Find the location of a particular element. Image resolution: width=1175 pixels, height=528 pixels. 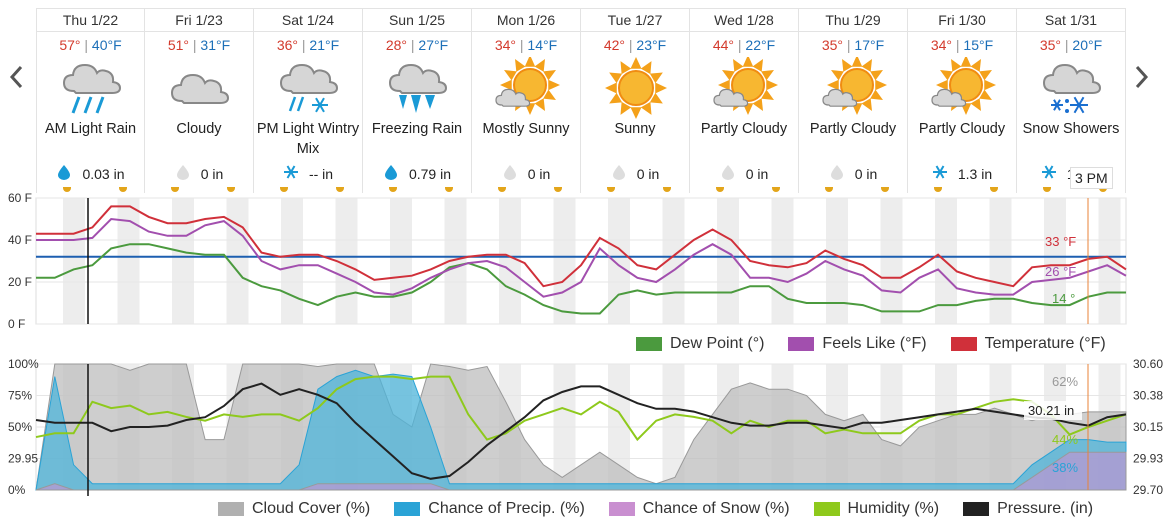

day-column: Sat 1/31 35° | 20°F Snow Showers 1.3 in is located at coordinates (1071, 101).